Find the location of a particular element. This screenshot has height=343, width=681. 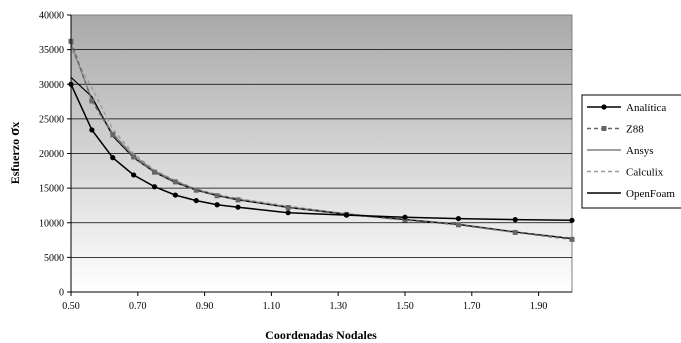

legend-items: Analítica Z88 Ansys Calculix OpenFoam is located at coordinates (631, 151).